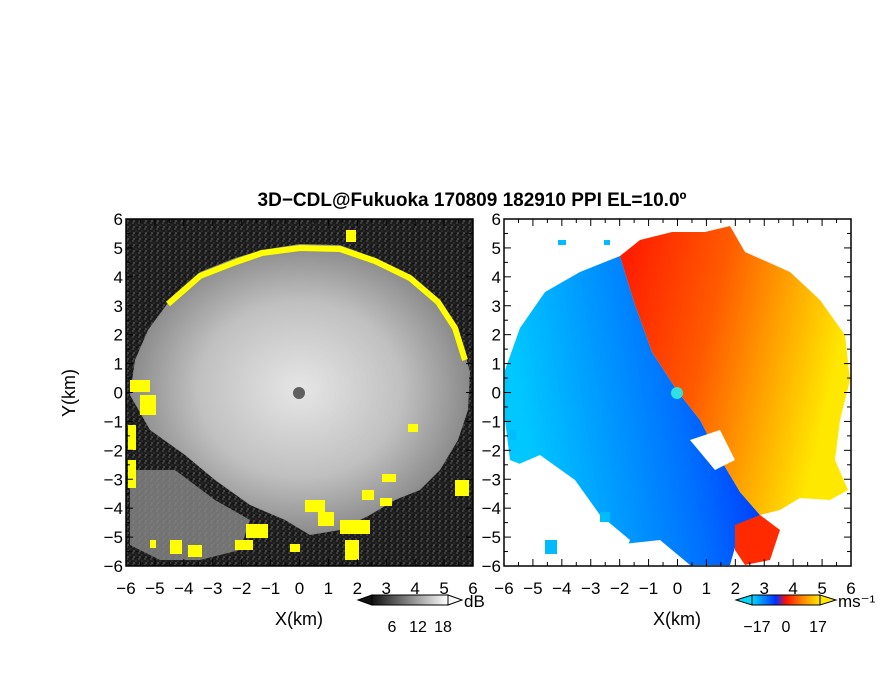  I want to click on snr-x-tick-label: 6, so click(472, 588).